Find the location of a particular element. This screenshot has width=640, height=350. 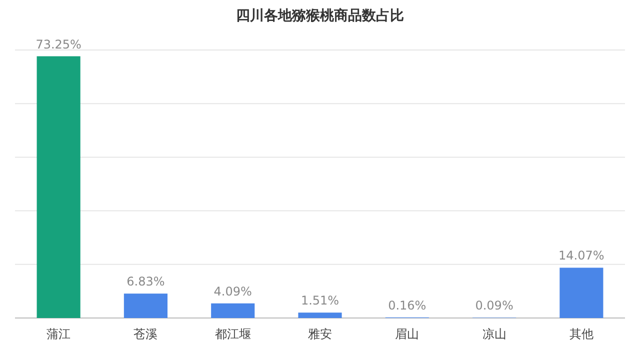

data-label: 1.51% is located at coordinates (320, 301).